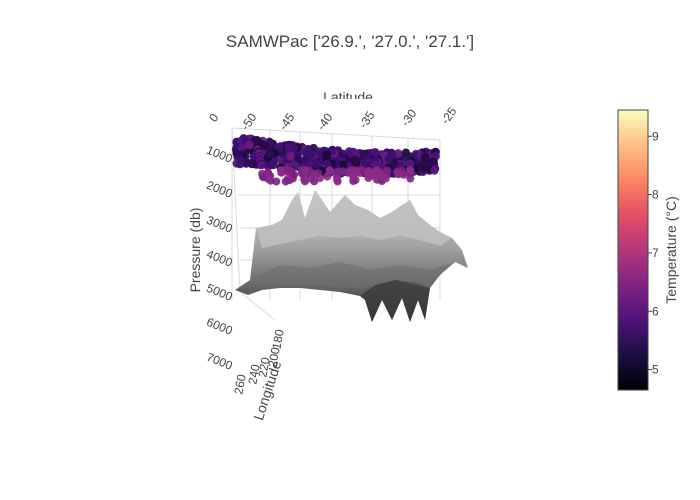 The width and height of the screenshot is (700, 500). What do you see at coordinates (287, 121) in the screenshot?
I see `latitude-tick-label: -45` at bounding box center [287, 121].